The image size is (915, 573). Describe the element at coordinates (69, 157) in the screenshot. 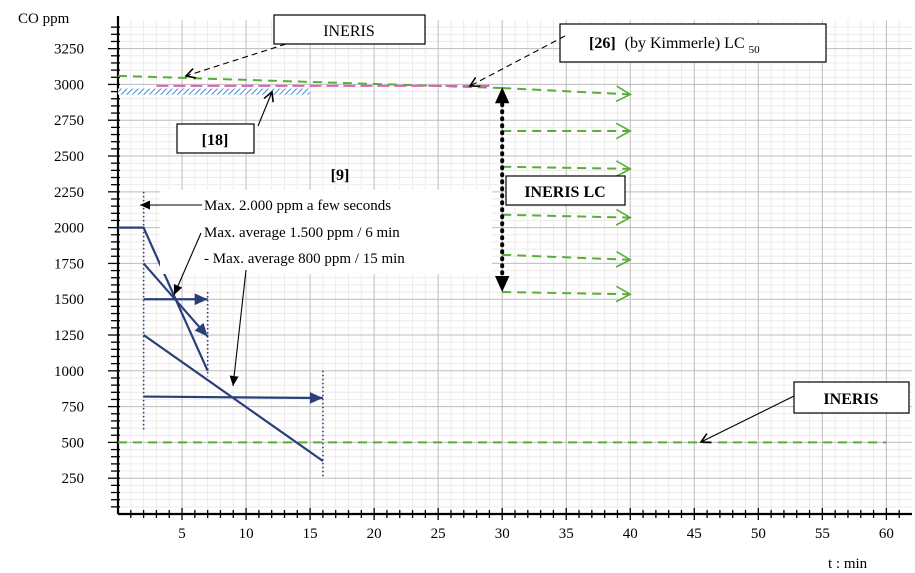

I see `y-tick-label: 2500` at that location.